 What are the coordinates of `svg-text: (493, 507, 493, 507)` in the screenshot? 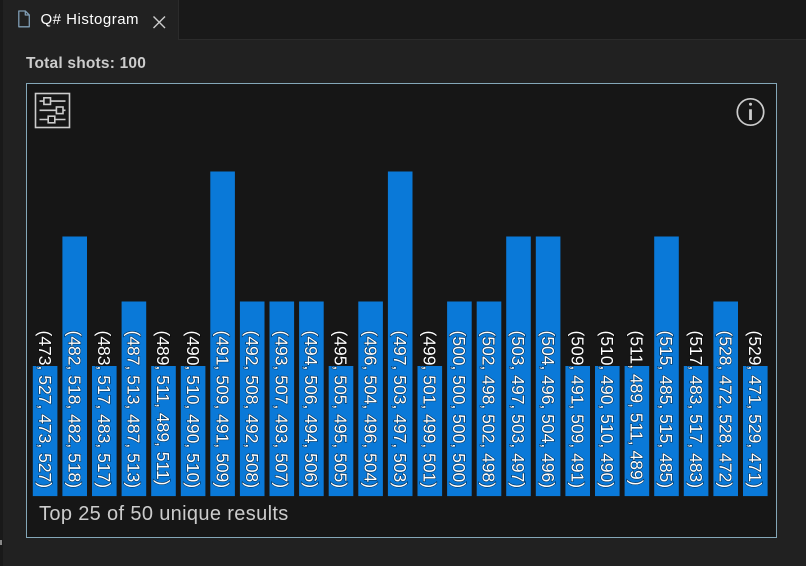 It's located at (282, 410).